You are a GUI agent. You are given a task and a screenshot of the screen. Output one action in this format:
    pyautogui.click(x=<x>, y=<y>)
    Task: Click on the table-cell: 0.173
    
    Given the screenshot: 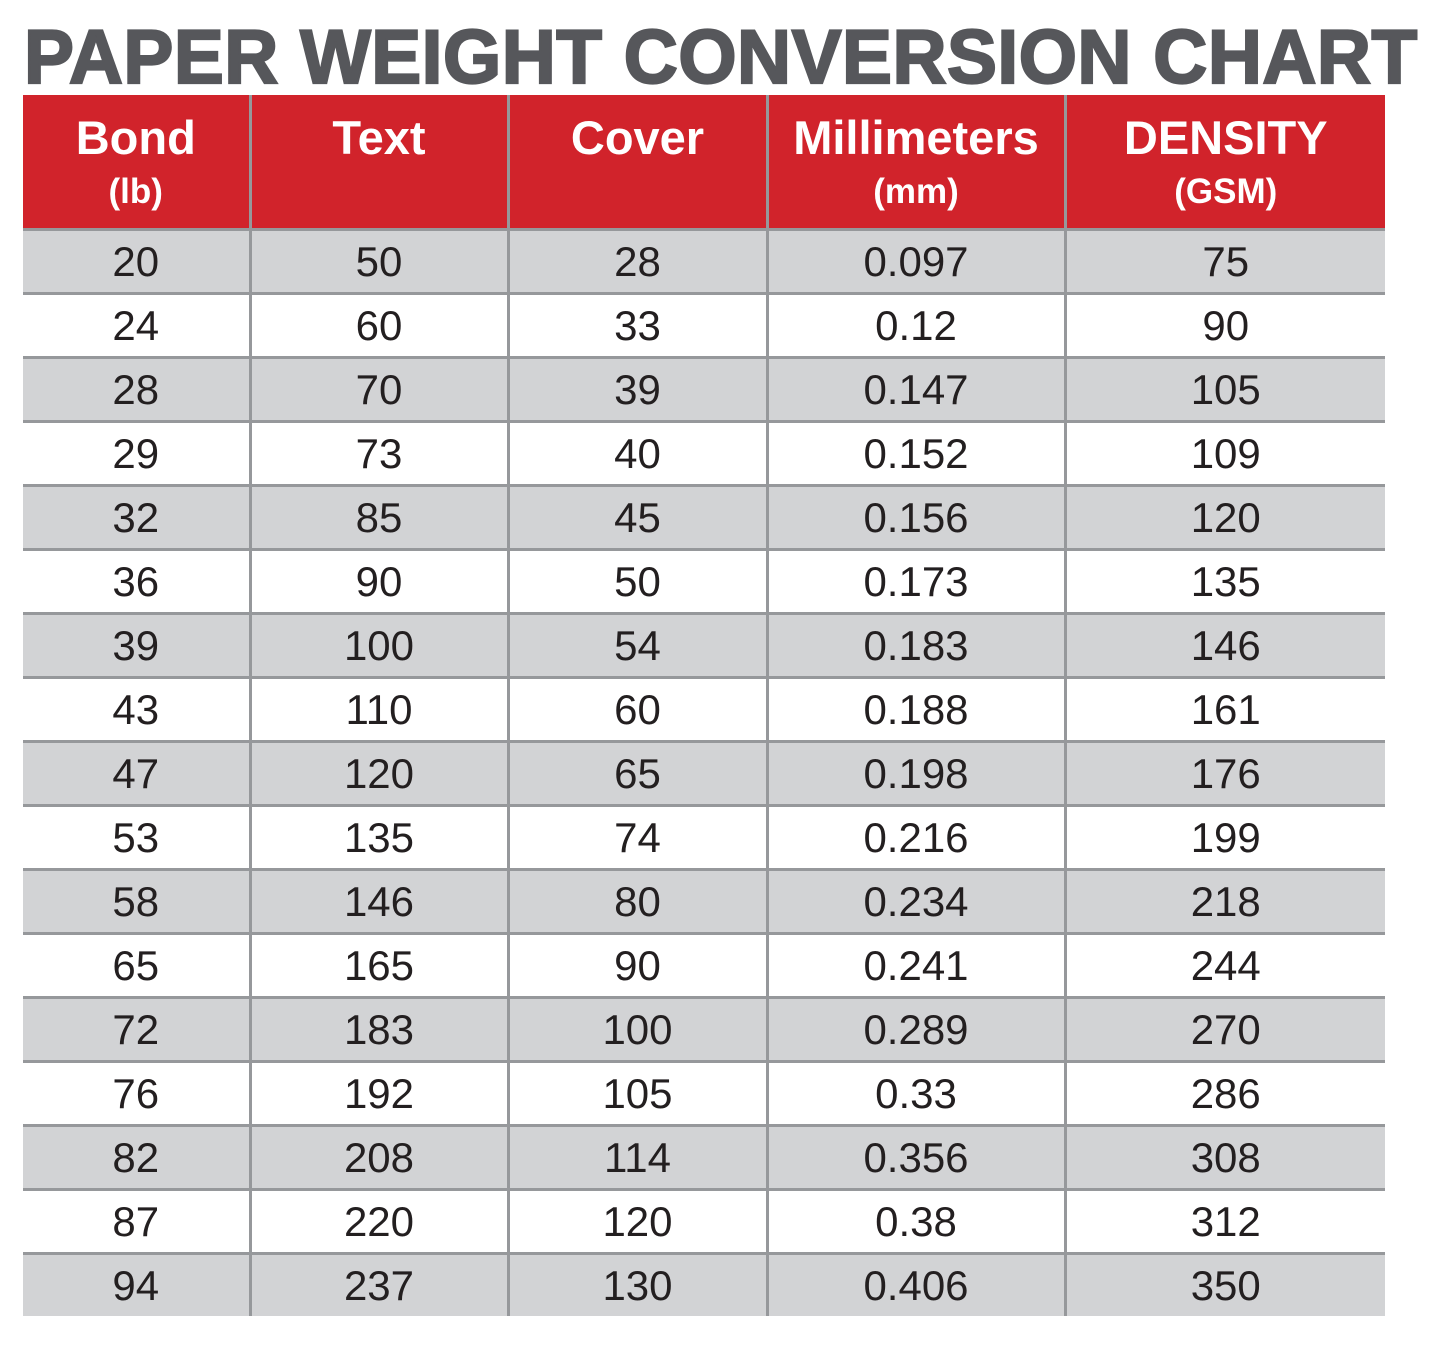 What is the action you would take?
    pyautogui.click(x=916, y=581)
    